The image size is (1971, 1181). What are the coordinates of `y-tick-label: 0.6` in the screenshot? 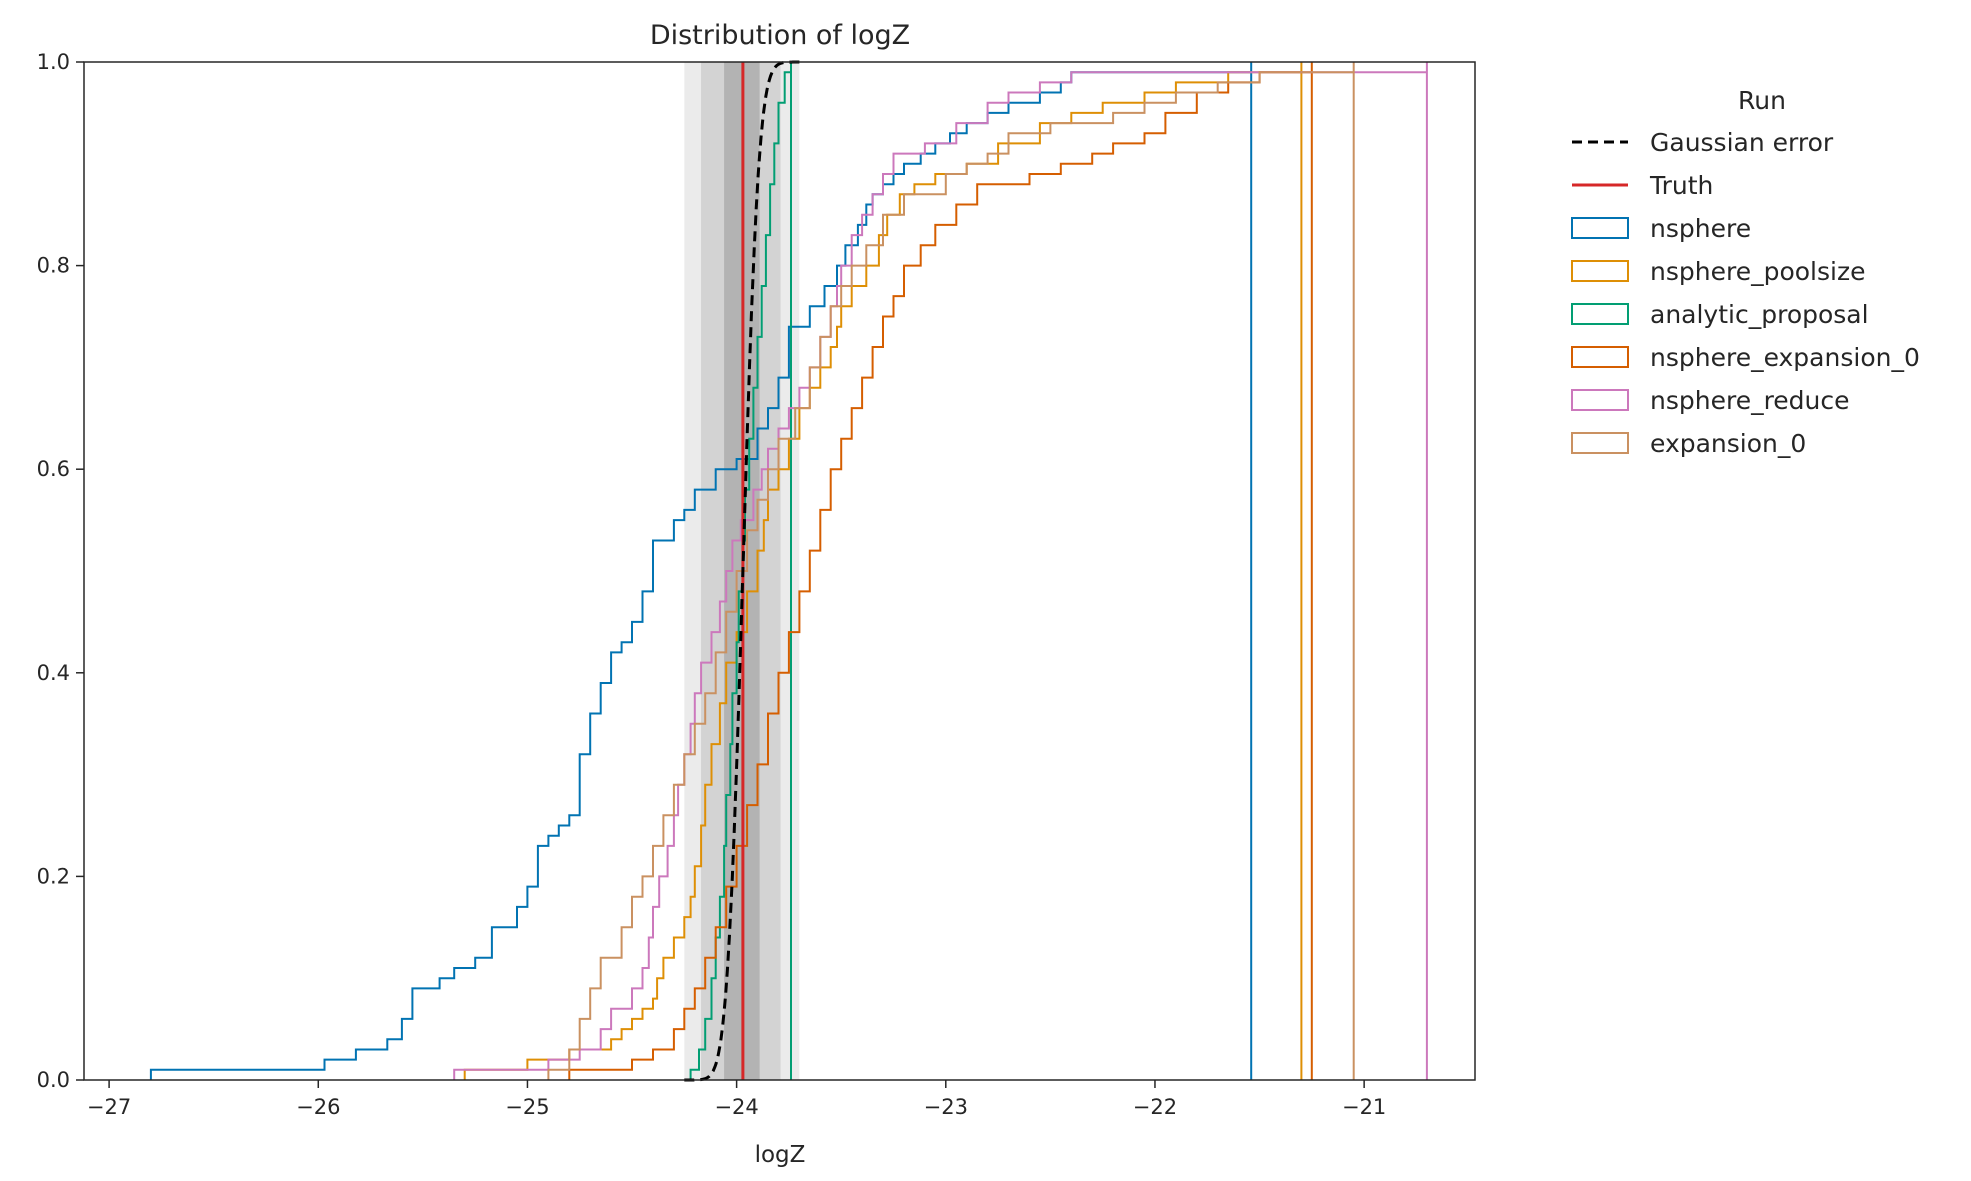 It's located at (53, 469).